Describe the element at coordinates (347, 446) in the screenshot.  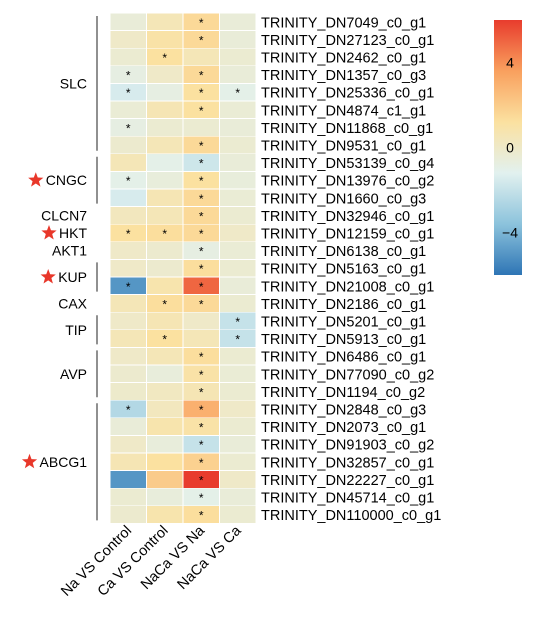
I see `gene-label: TRINITY_DN91903_c0_g2` at that location.